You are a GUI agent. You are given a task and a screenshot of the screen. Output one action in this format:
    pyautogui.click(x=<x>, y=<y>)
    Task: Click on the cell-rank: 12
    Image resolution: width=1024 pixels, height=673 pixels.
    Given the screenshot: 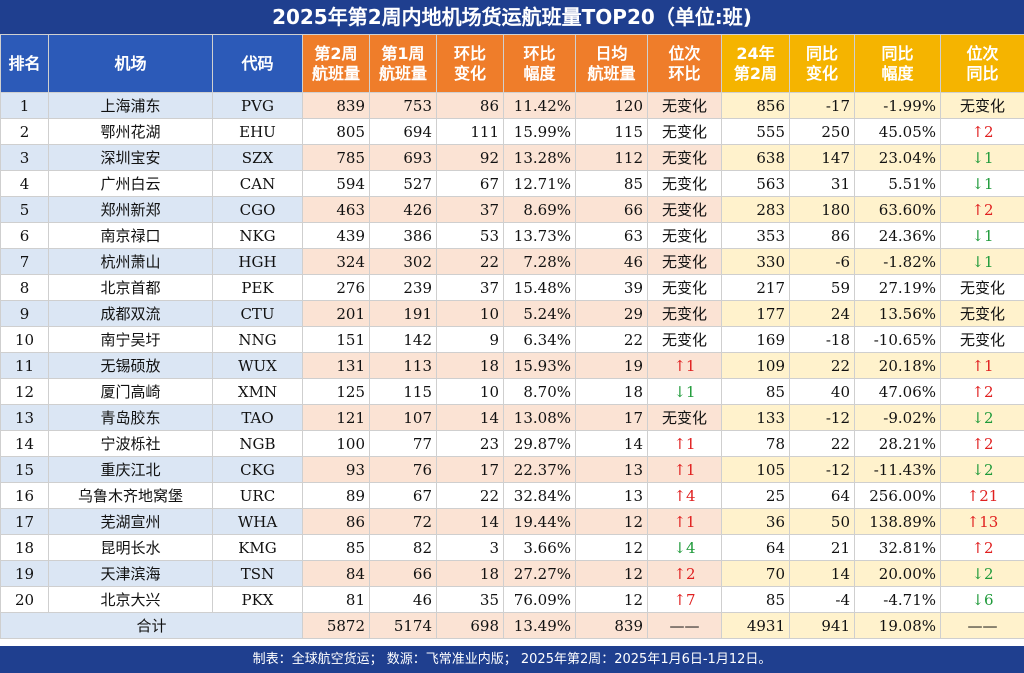 What is the action you would take?
    pyautogui.click(x=24, y=391)
    